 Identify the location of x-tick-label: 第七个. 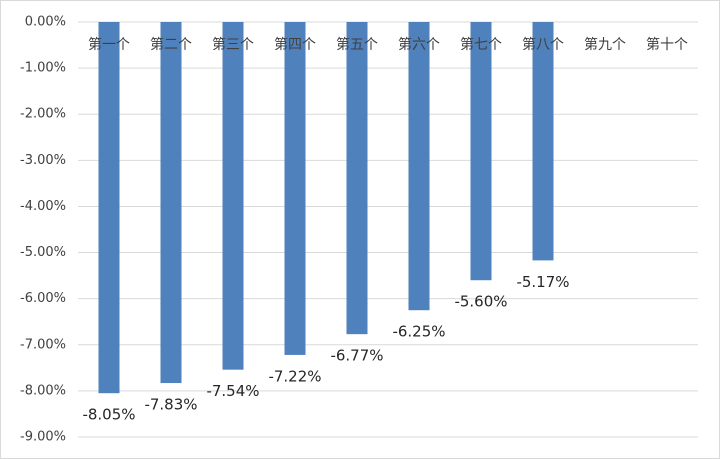
(481, 44).